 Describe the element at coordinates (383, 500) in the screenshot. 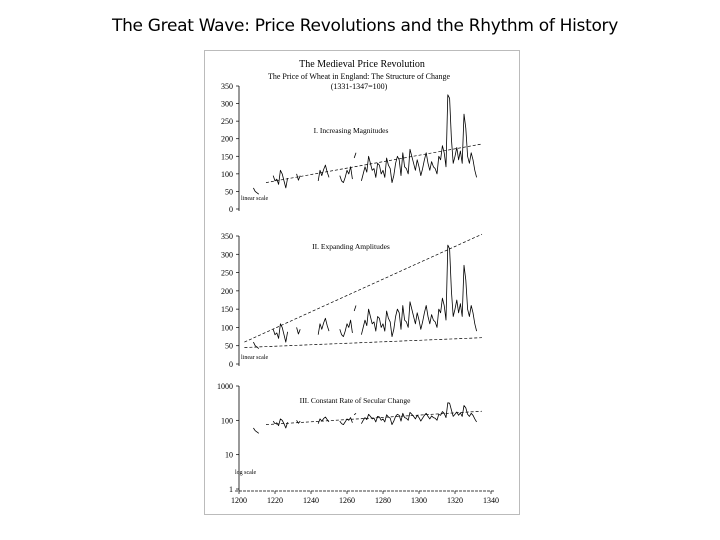

I see `x-tick-label: 1280` at that location.